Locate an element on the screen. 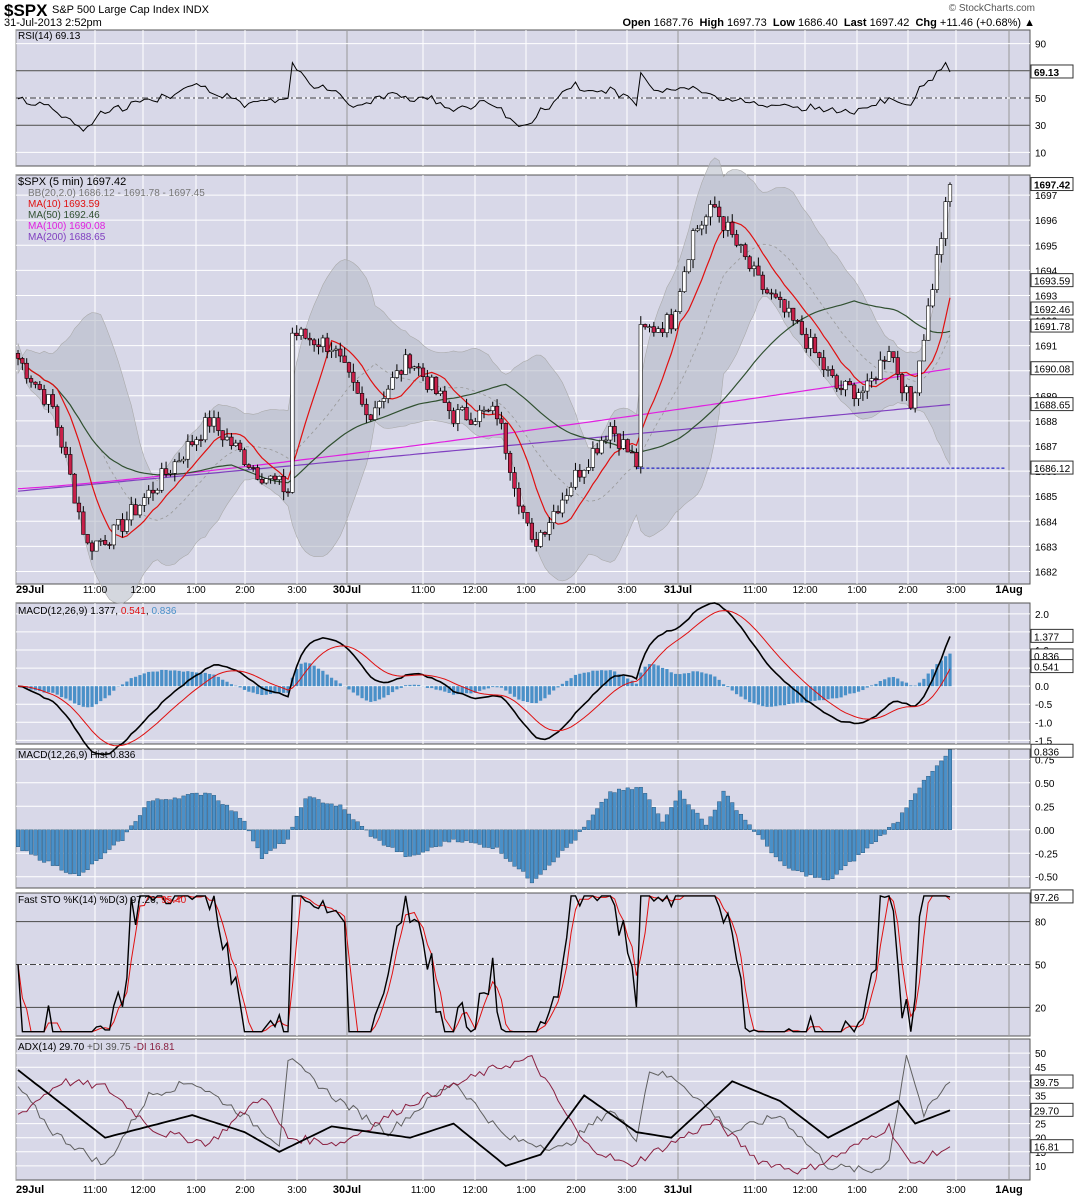 This screenshot has height=1200, width=1075. price-legend: $SPX (5 min) 1697.42 is located at coordinates (72, 182).